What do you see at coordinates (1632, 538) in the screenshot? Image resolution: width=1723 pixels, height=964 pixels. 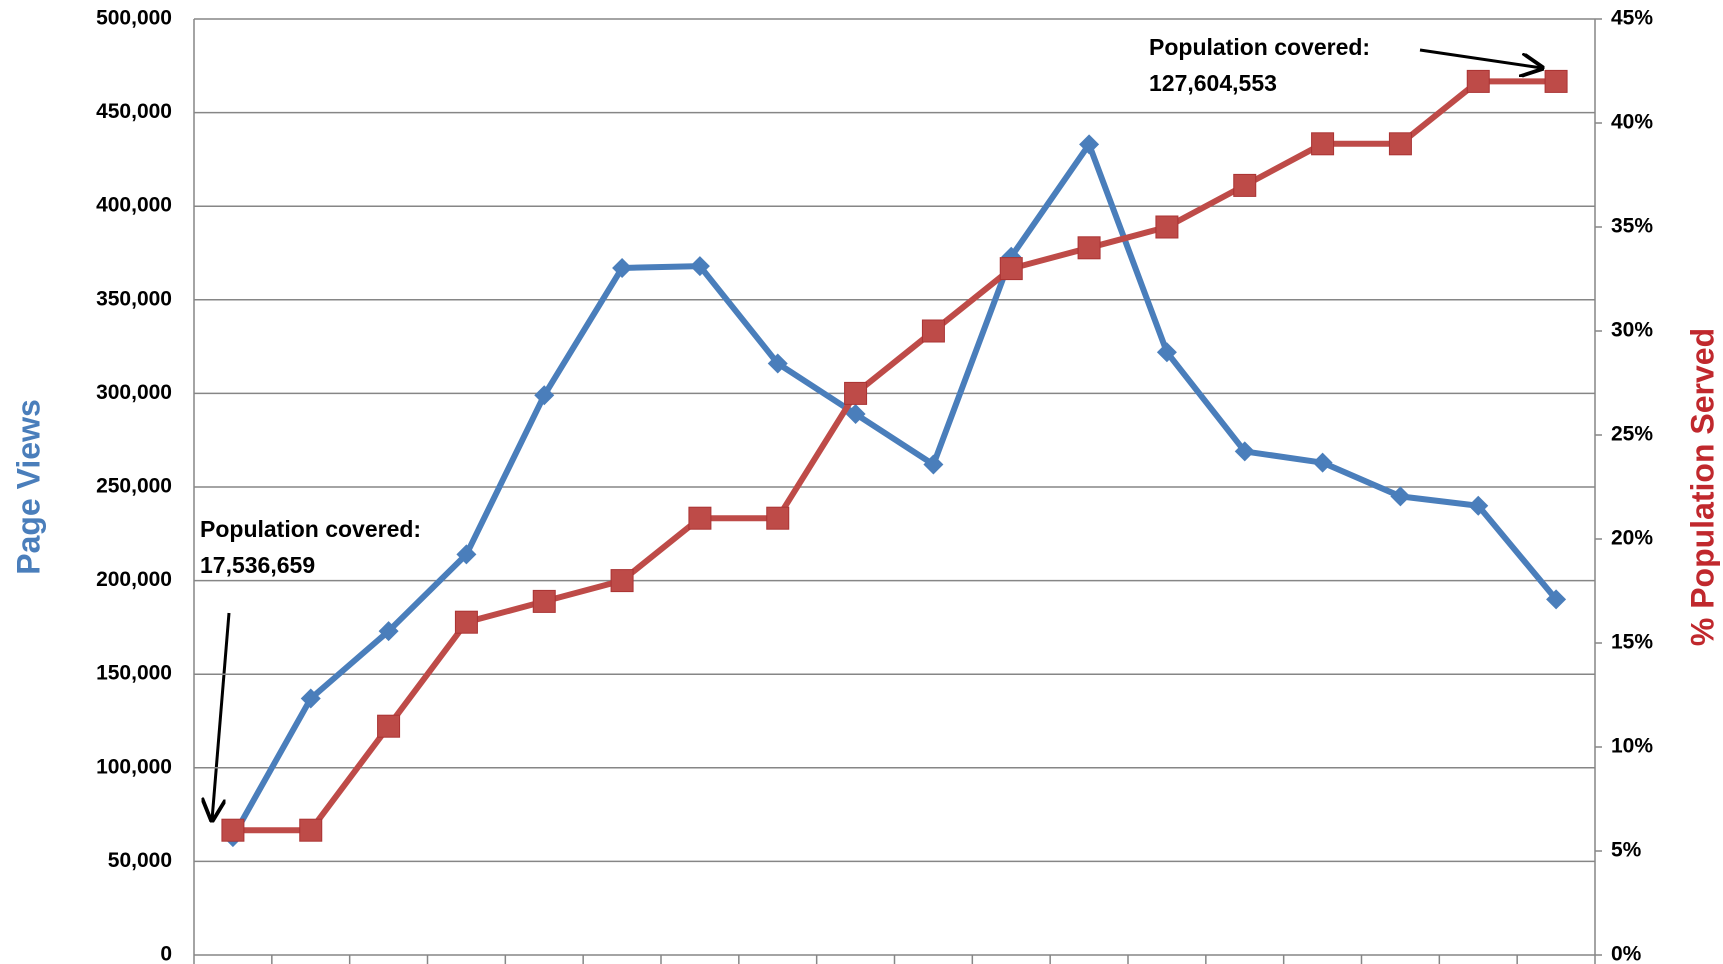 I see `y2-tick-label: 20%` at bounding box center [1632, 538].